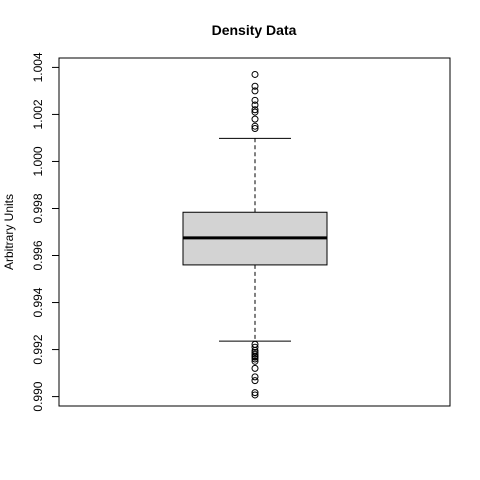 The height and width of the screenshot is (480, 480). Describe the element at coordinates (38, 255) in the screenshot. I see `y-tick-label: 0.996` at that location.